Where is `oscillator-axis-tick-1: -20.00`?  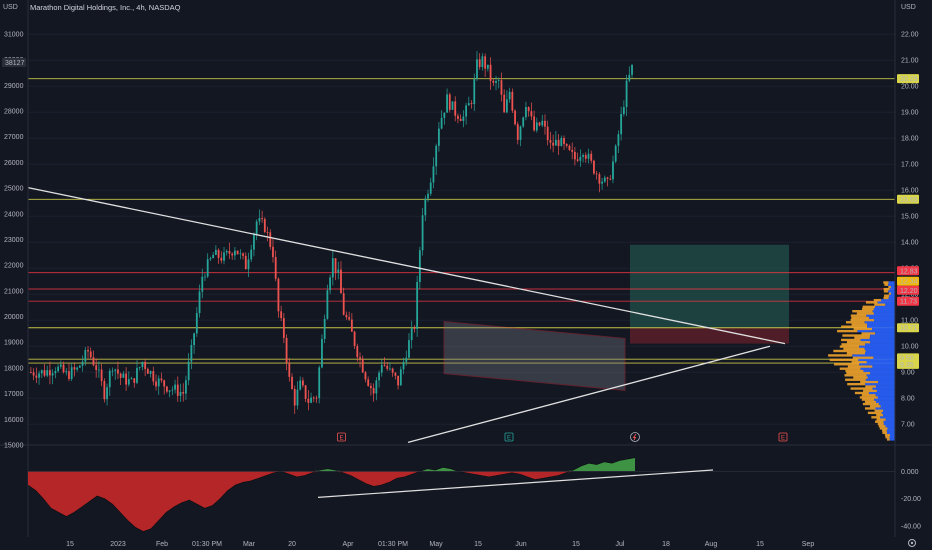
oscillator-axis-tick-1: -20.00 is located at coordinates (911, 499).